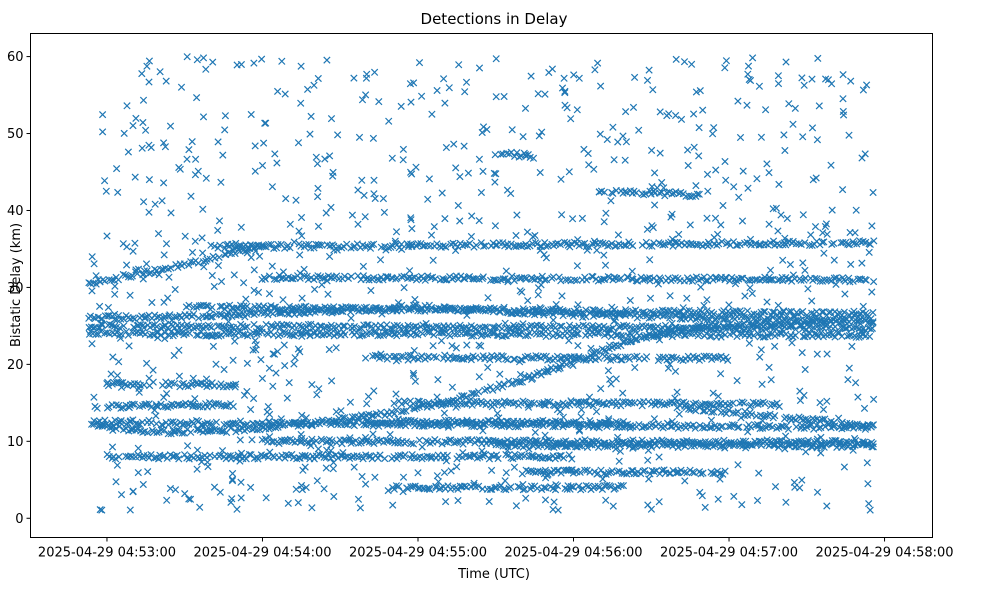 The width and height of the screenshot is (986, 590). What do you see at coordinates (19, 519) in the screenshot?
I see `y-tick-label: 0` at bounding box center [19, 519].